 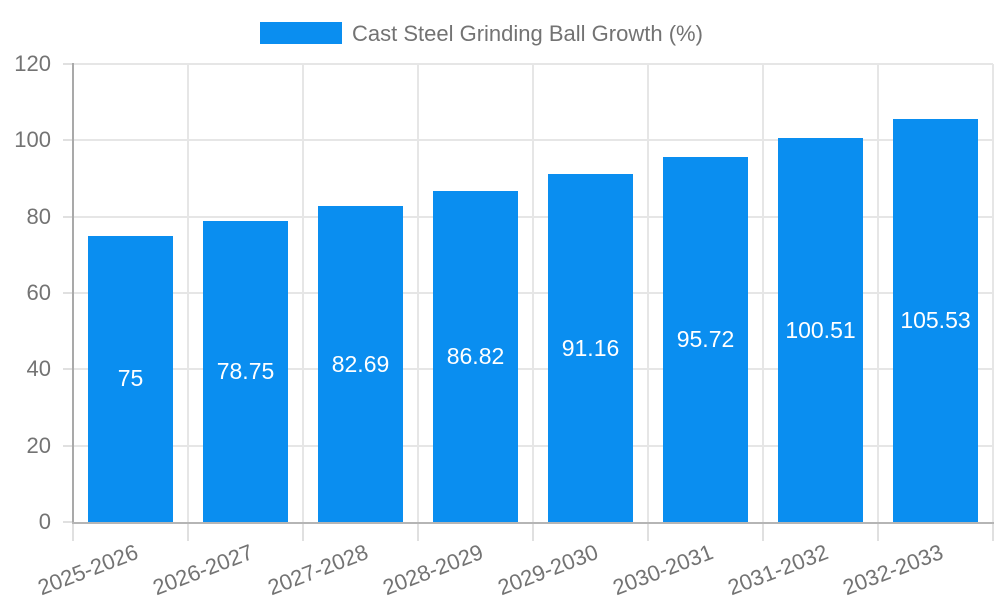 I want to click on x-axis-category-label: 2025-2026, so click(x=88, y=569).